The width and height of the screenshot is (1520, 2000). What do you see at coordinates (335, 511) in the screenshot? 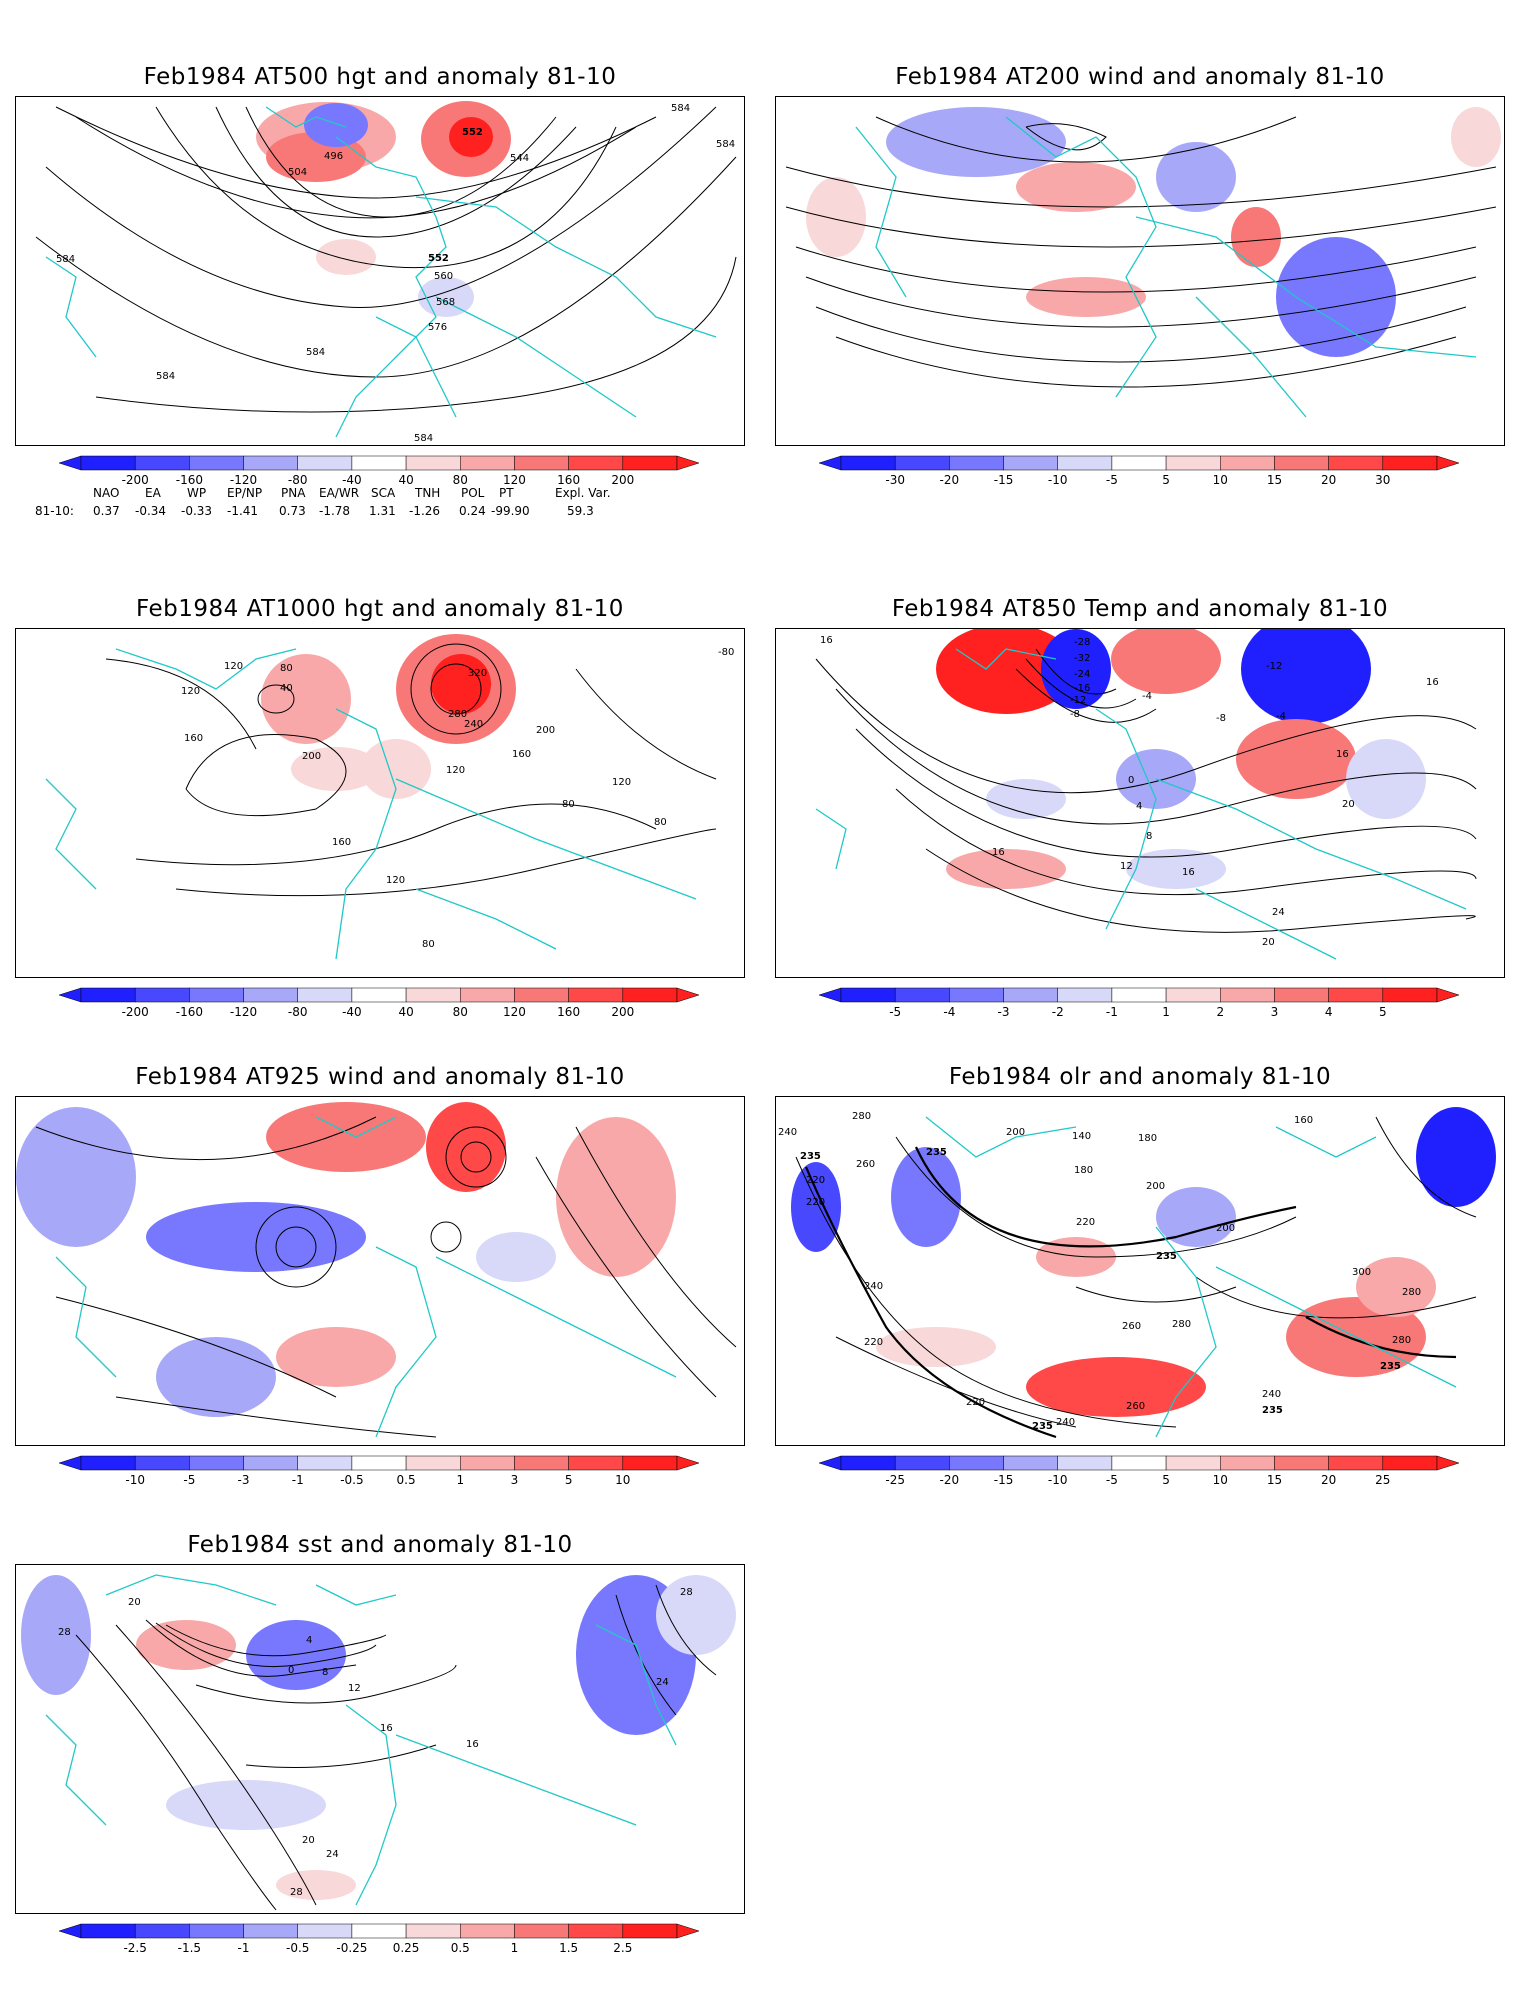
I see `index-value: -1.78` at bounding box center [335, 511].